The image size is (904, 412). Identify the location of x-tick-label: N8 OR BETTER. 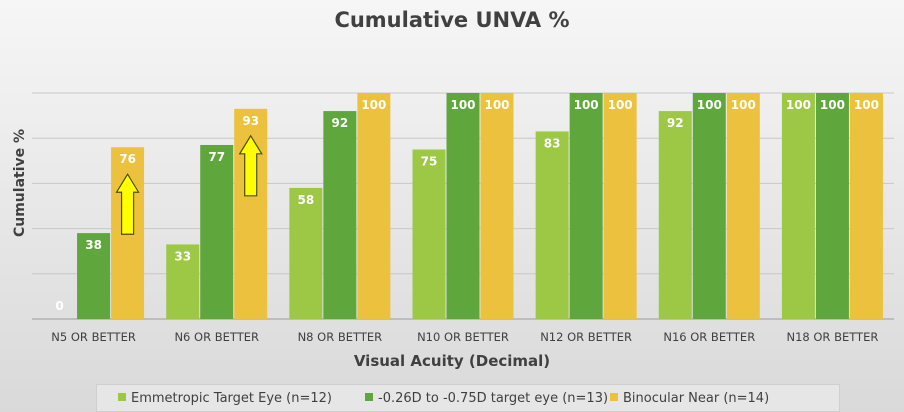
(340, 337).